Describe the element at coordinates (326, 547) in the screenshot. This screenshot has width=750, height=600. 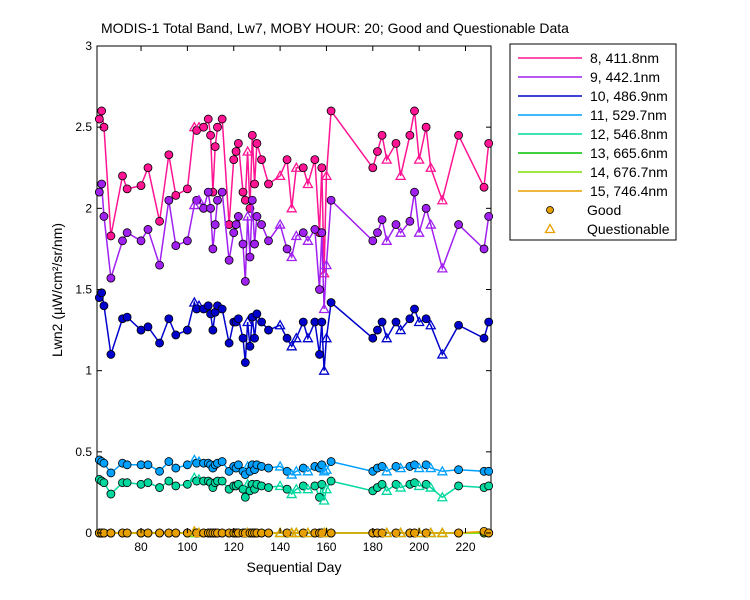
I see `x-tick-label: 160` at that location.